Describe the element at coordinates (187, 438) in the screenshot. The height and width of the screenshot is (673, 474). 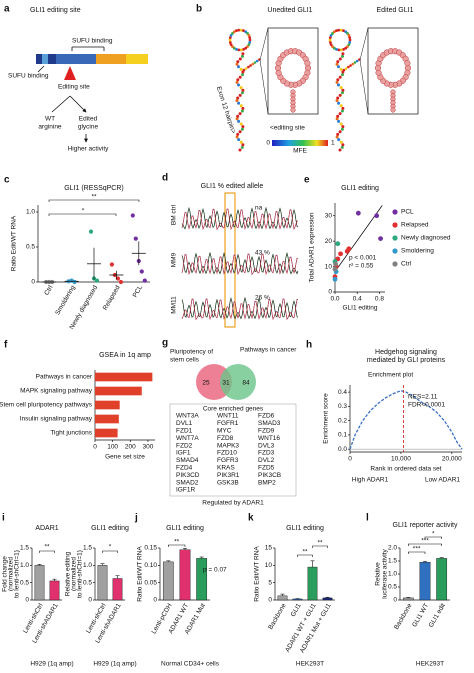
I see `gene: WNT7A` at that location.